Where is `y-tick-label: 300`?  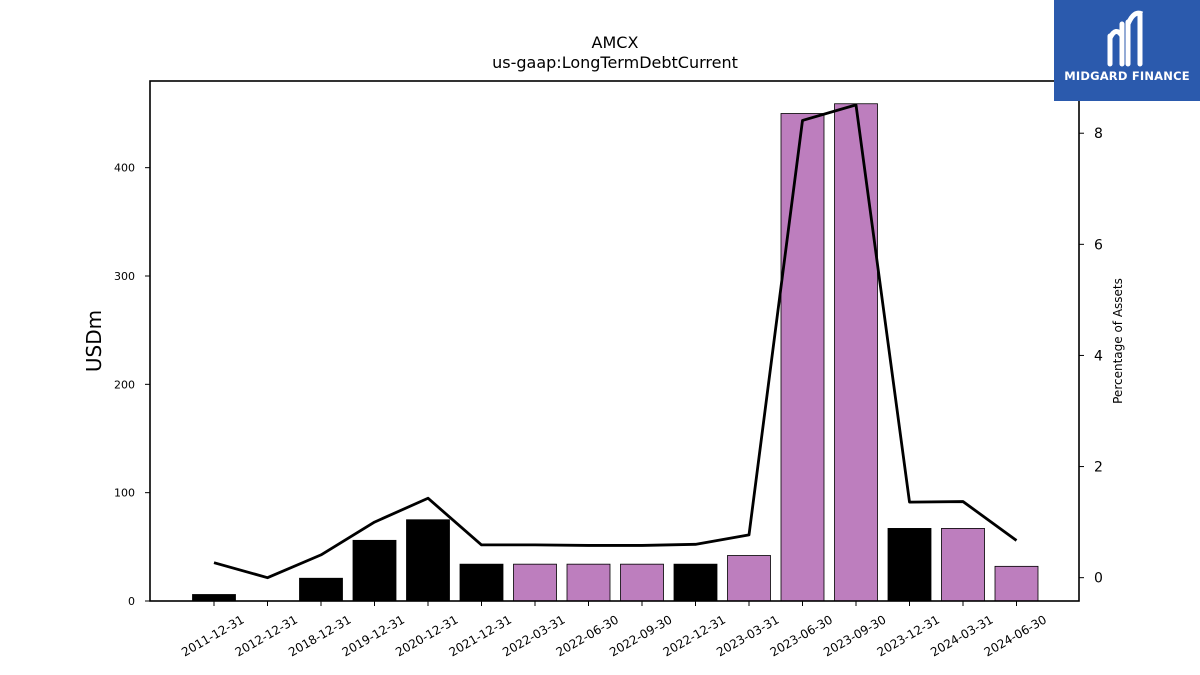
y-tick-label: 300 is located at coordinates (124, 276).